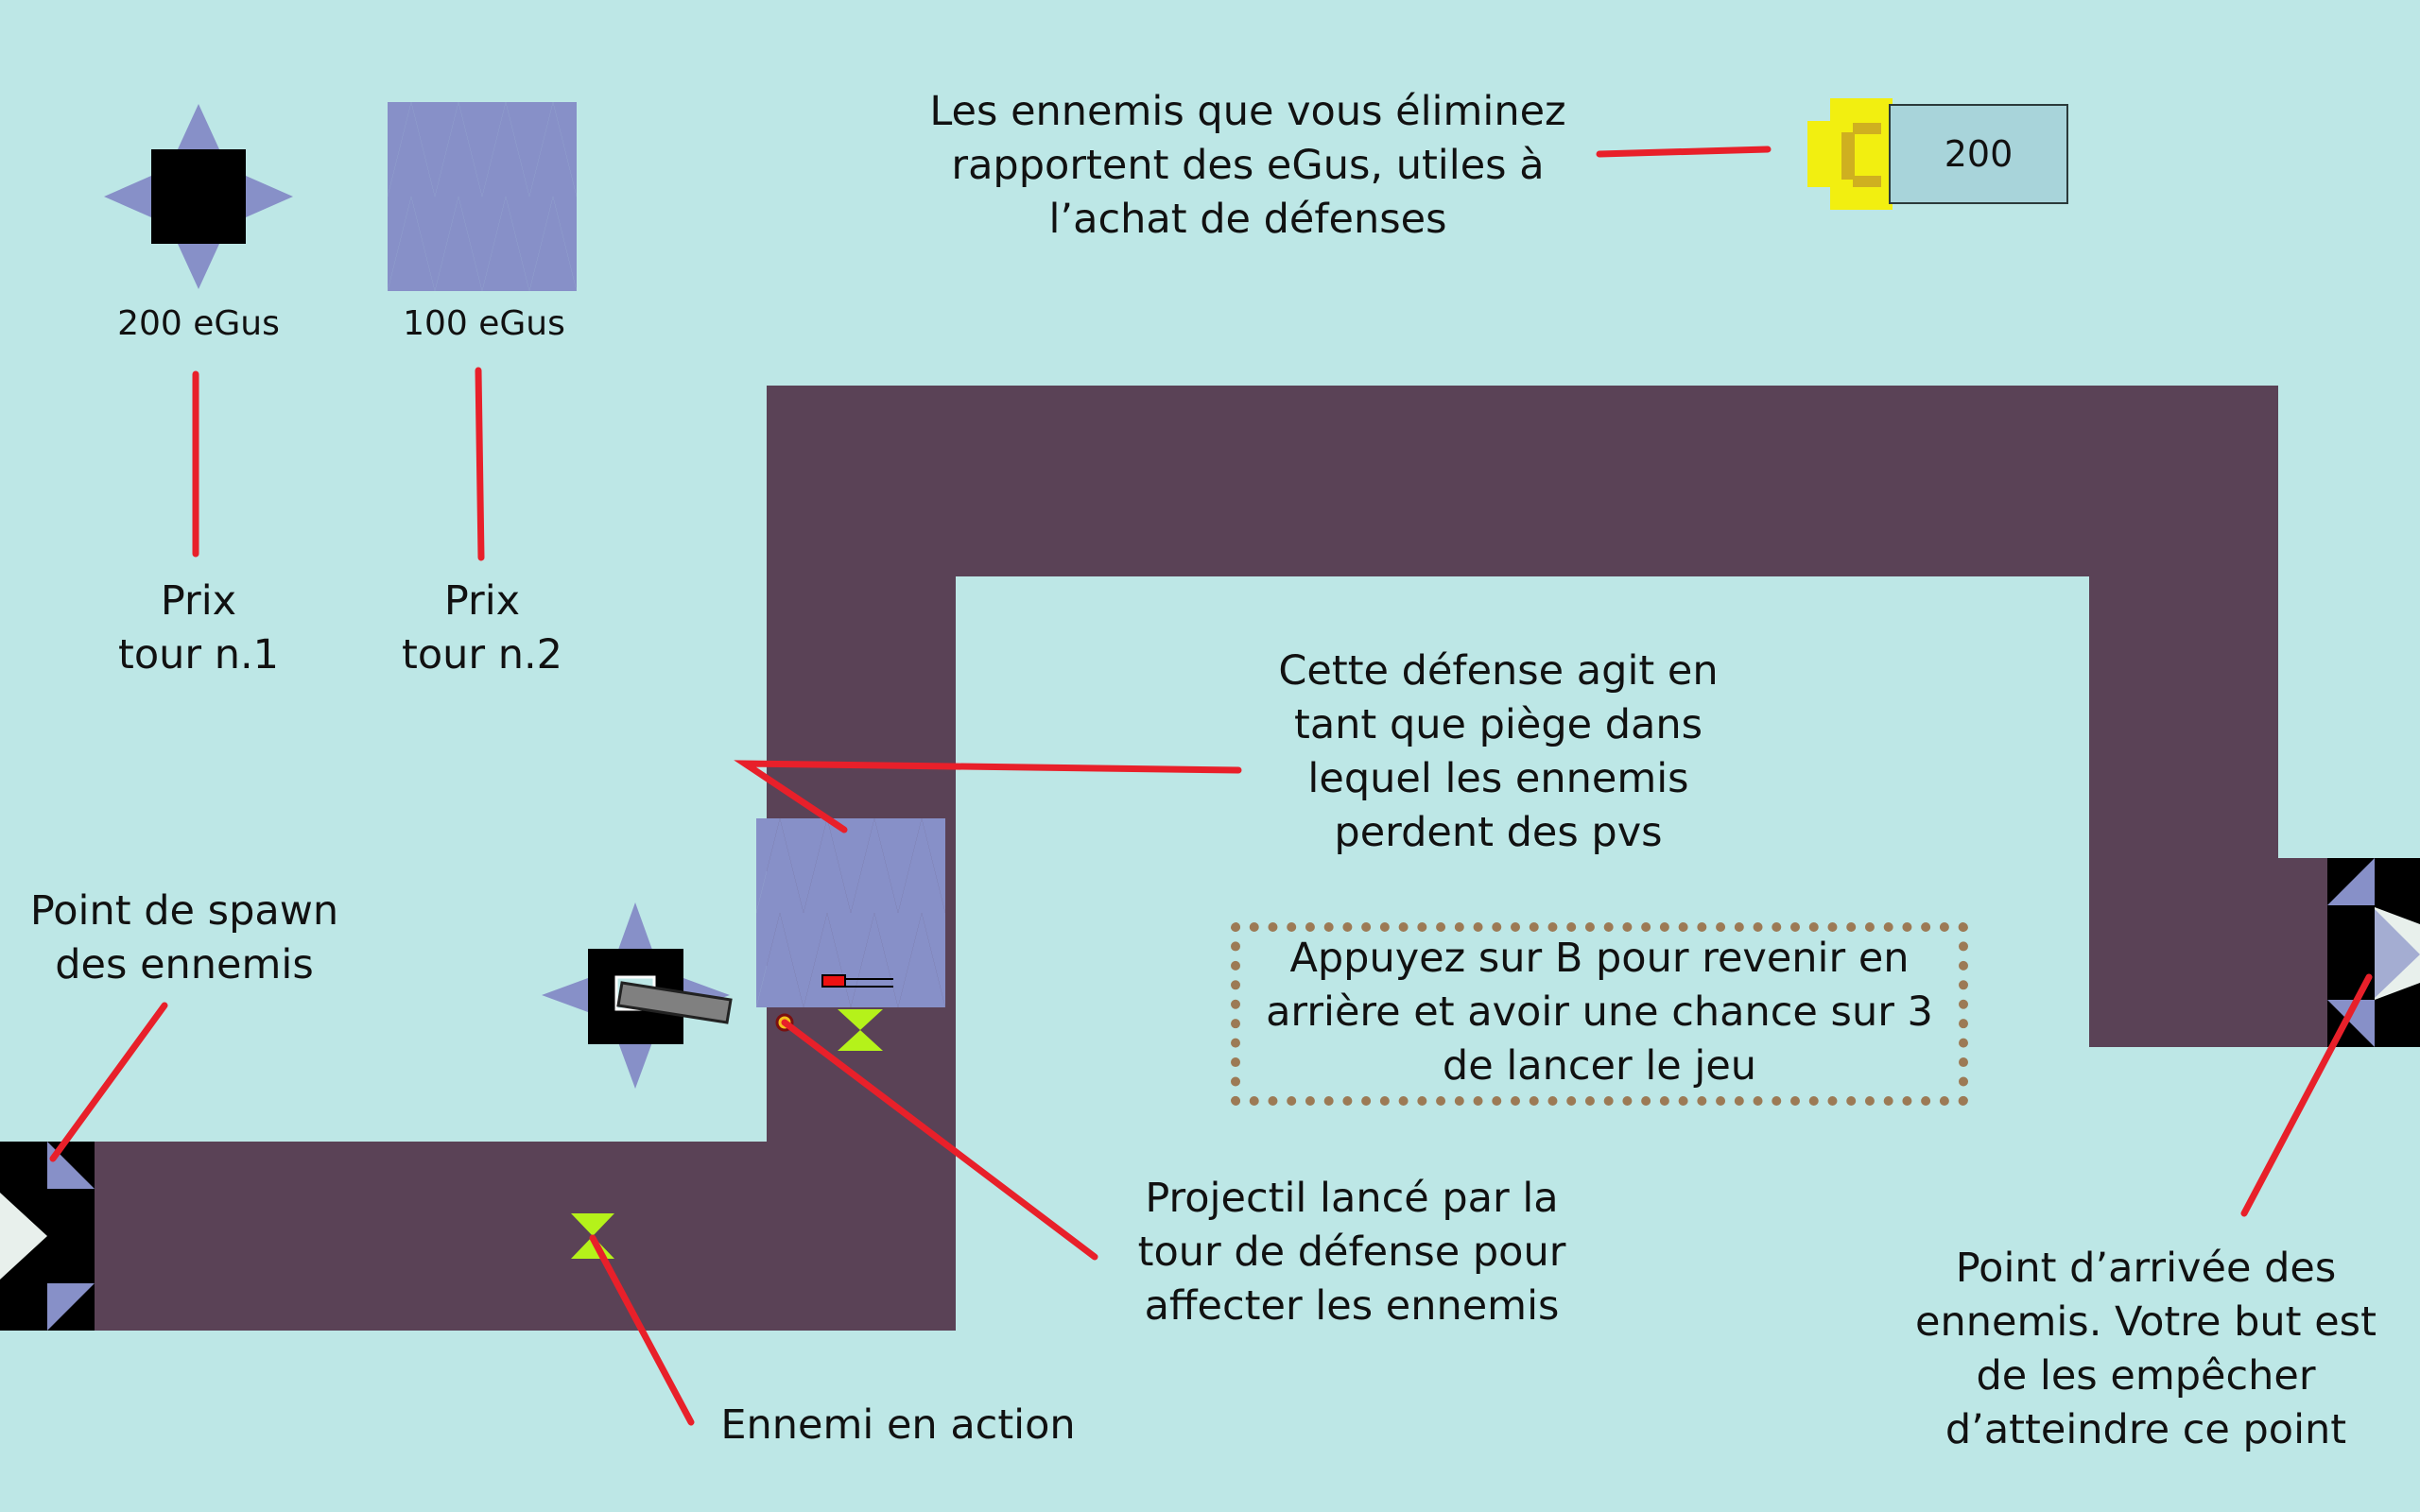 This screenshot has width=2420, height=1512. I want to click on tower-cannon, so click(674, 1002).